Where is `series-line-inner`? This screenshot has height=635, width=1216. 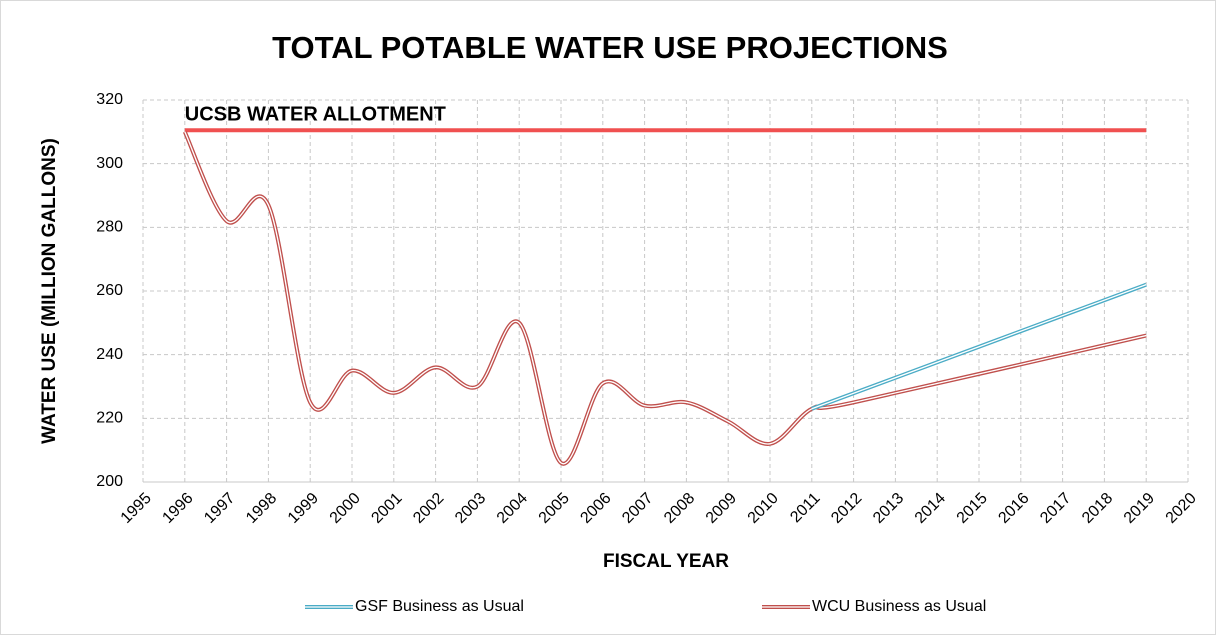
series-line-inner is located at coordinates (979, 347).